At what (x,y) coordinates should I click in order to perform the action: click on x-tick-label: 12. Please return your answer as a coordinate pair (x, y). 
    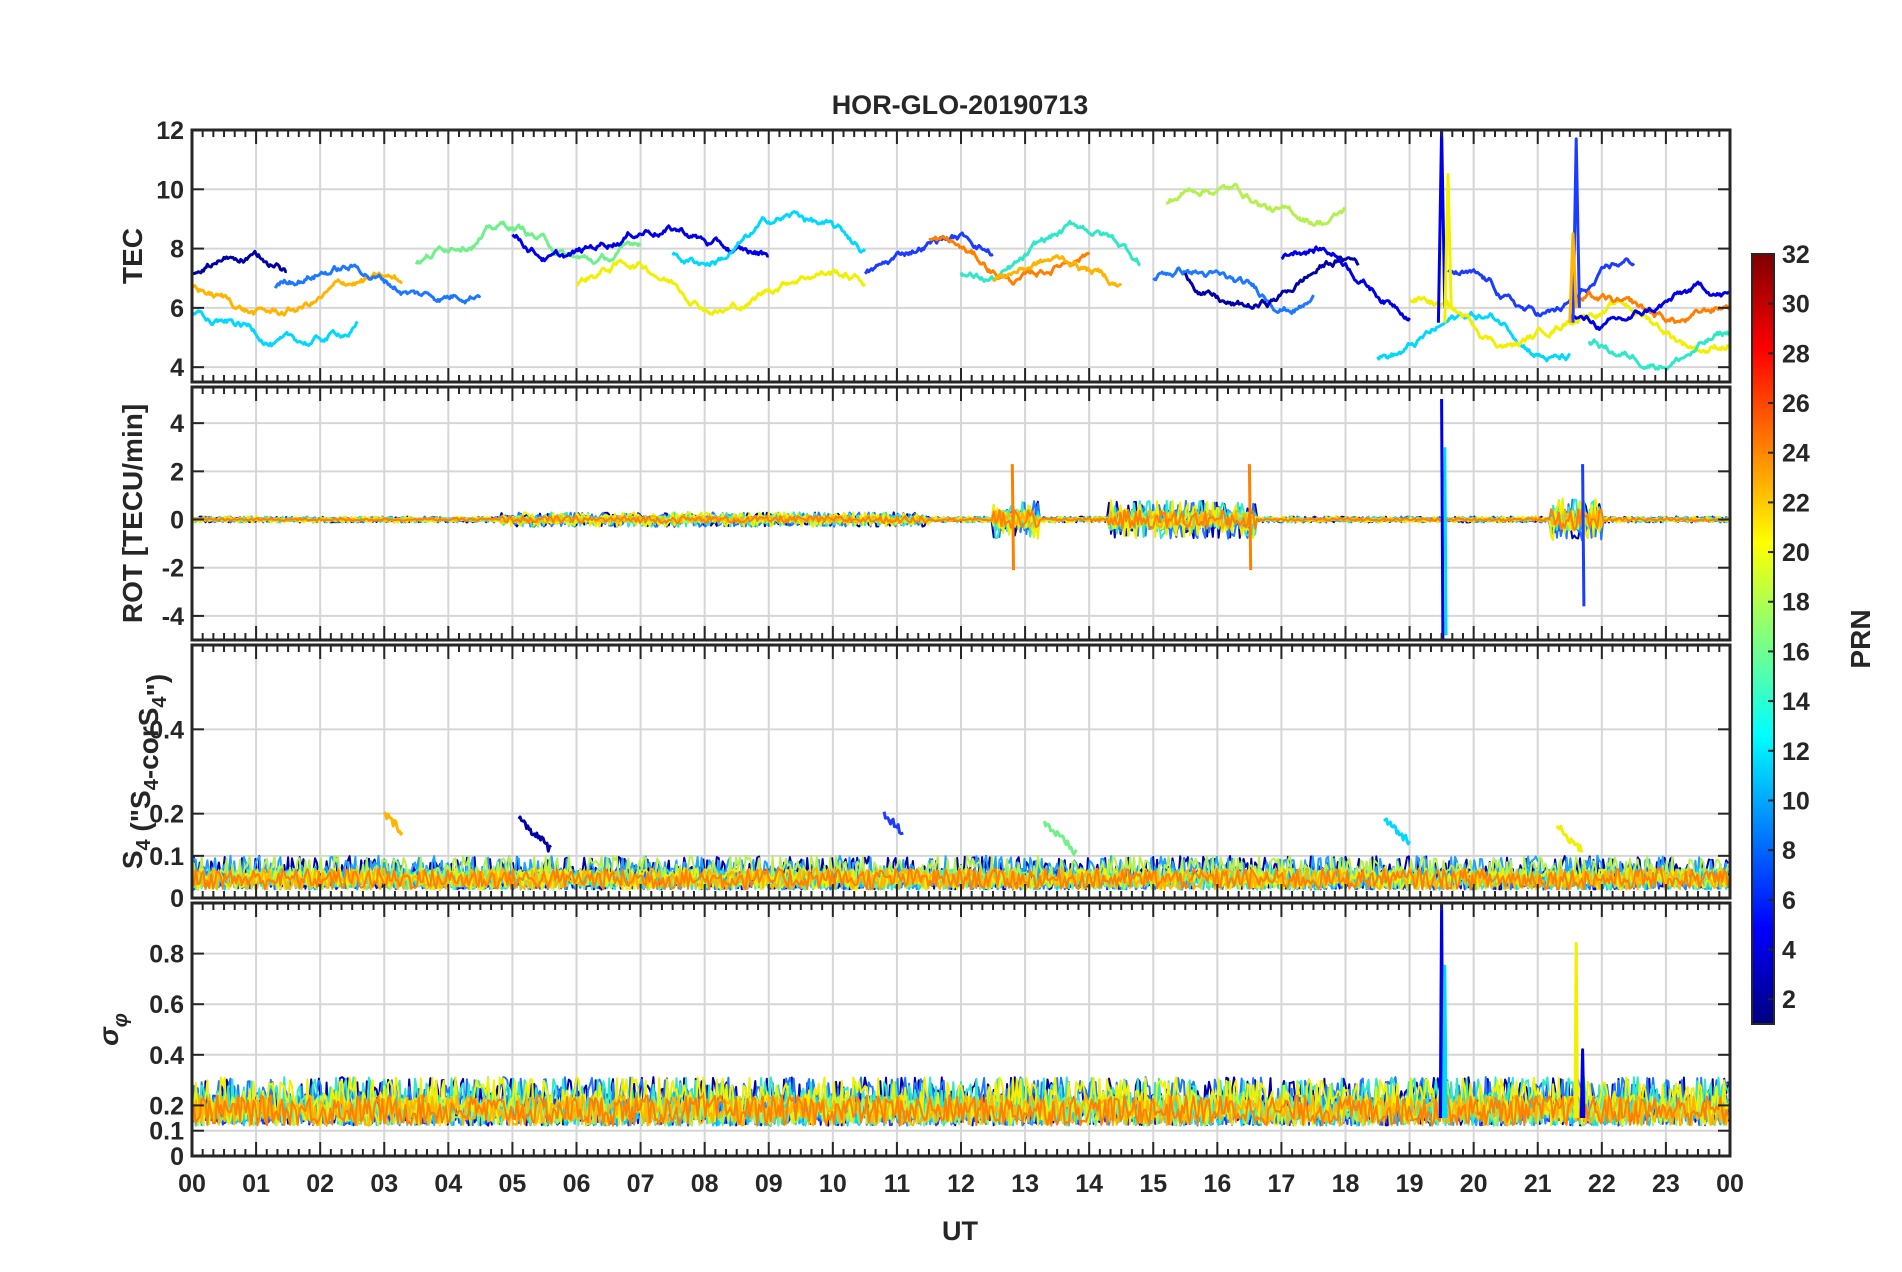
    Looking at the image, I should click on (961, 1184).